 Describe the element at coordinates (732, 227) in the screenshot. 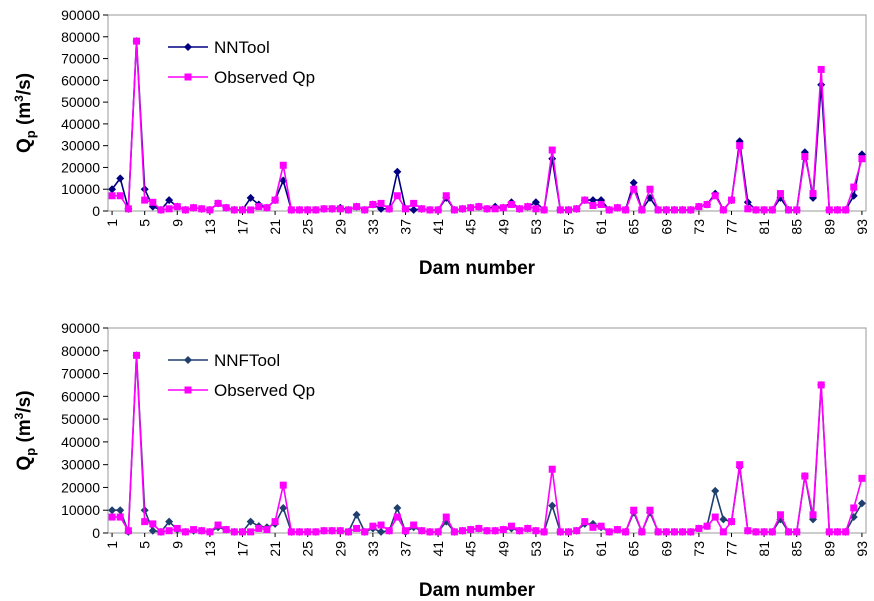

I see `x-tick-label: 77` at that location.